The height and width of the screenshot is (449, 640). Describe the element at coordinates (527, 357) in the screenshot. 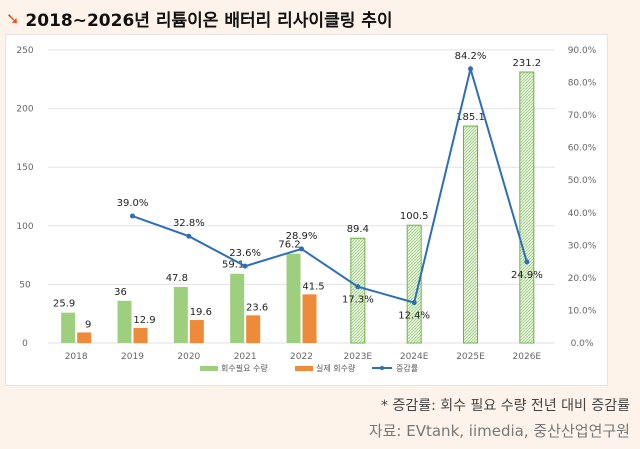

I see `x-tick-label: 2026E` at that location.